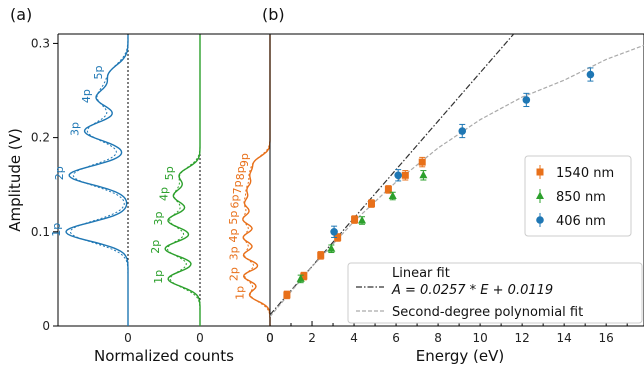 The width and height of the screenshot is (644, 373). I want to click on peak-label: 7p, so click(237, 187).